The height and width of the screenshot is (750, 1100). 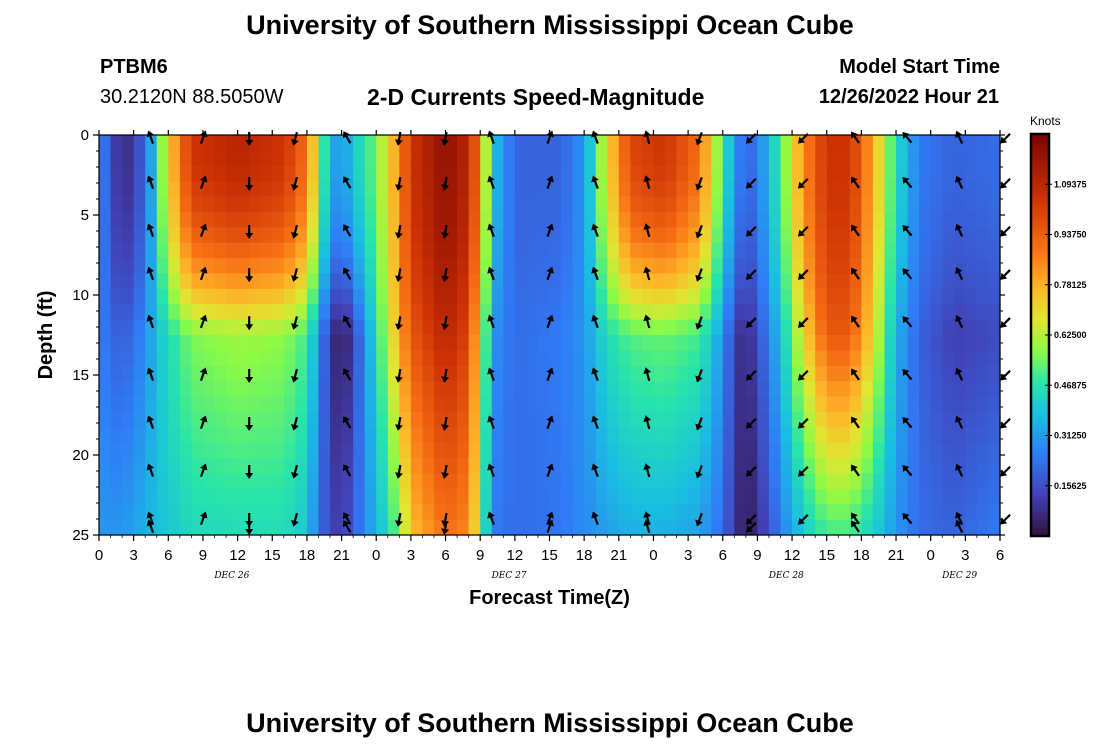 What do you see at coordinates (376, 555) in the screenshot?
I see `x-tick-label: 0` at bounding box center [376, 555].